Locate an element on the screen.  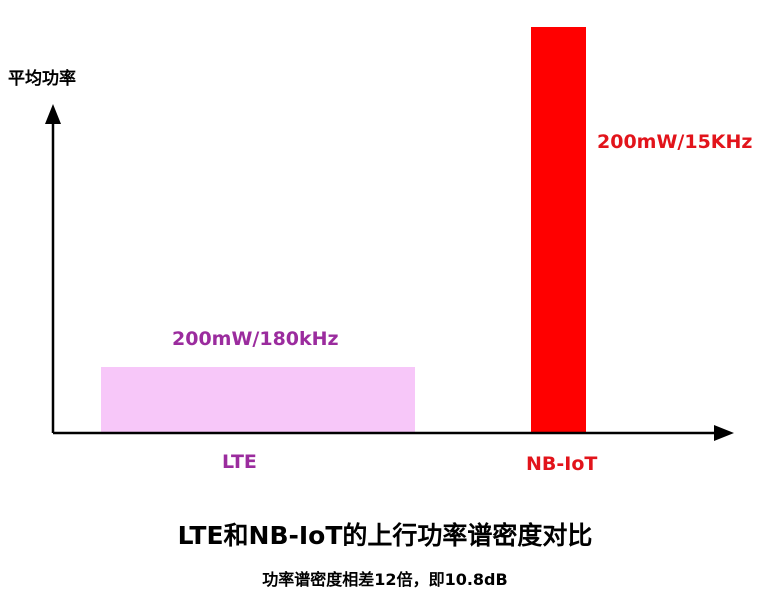
diagram-subtitle: 功率谱密度相差12倍，即10.8dB is located at coordinates (385, 579).